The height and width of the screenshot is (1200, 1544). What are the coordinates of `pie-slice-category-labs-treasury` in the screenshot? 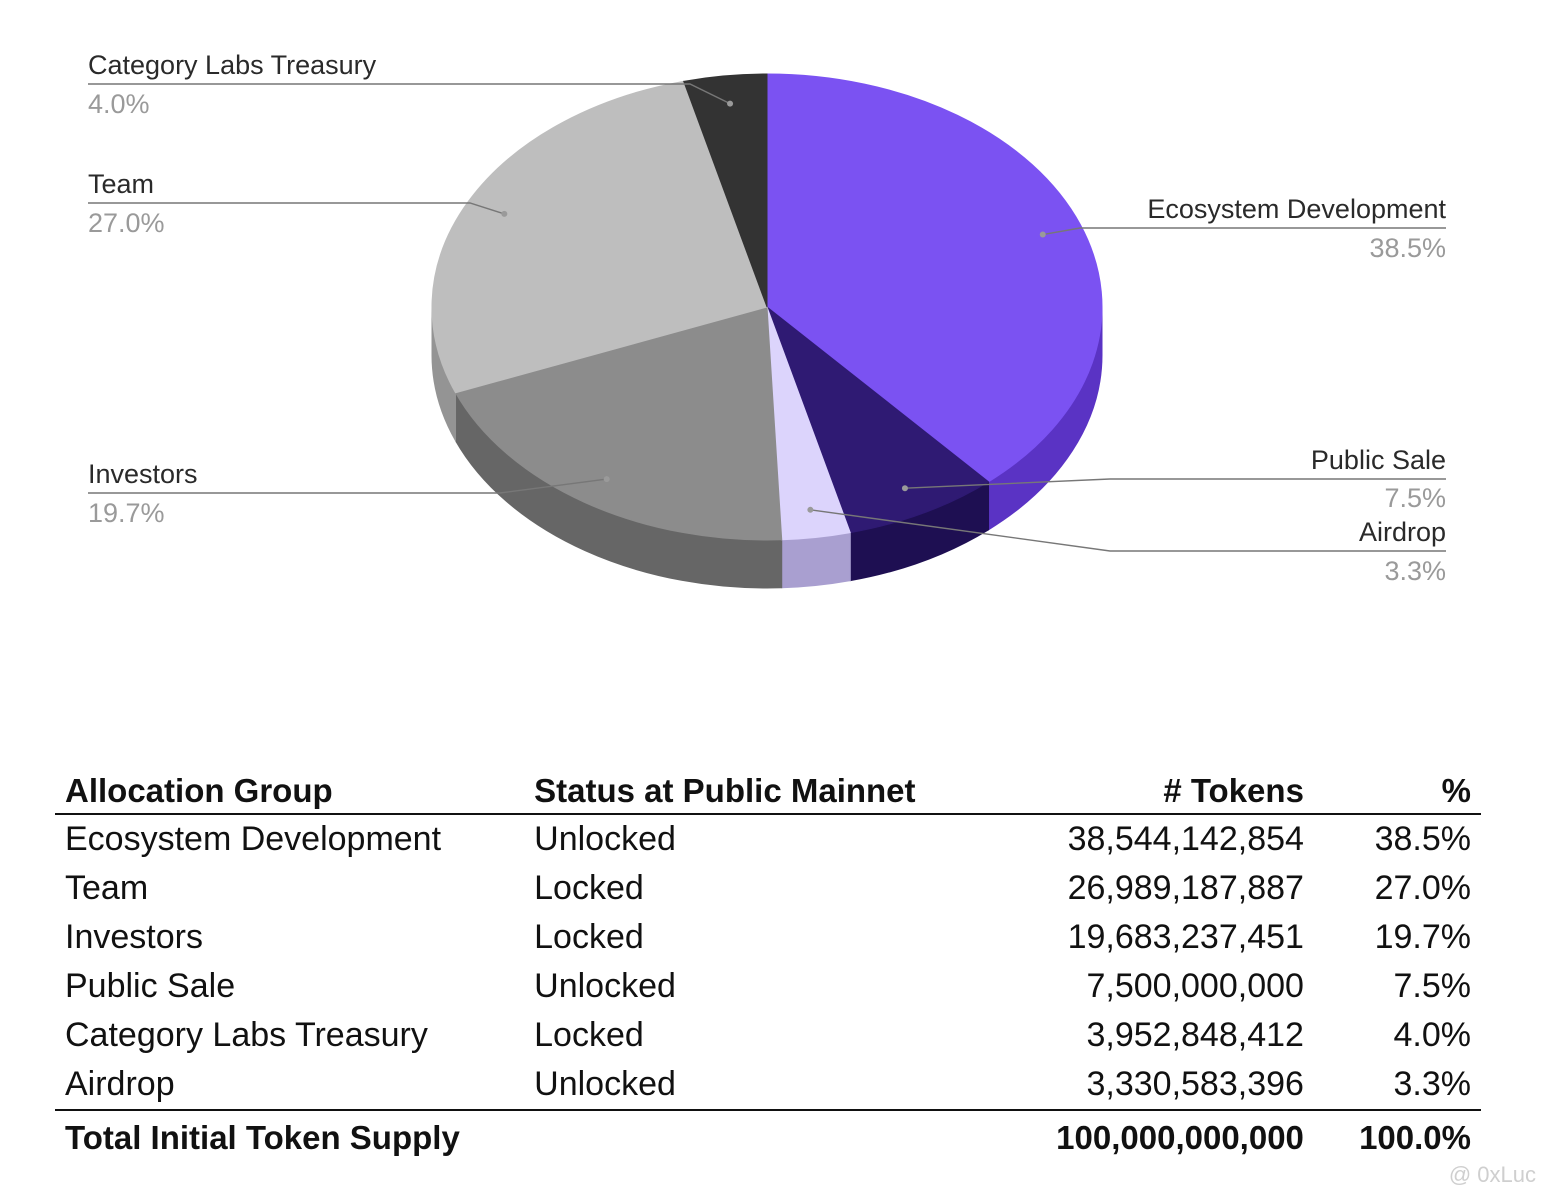 It's located at (725, 190).